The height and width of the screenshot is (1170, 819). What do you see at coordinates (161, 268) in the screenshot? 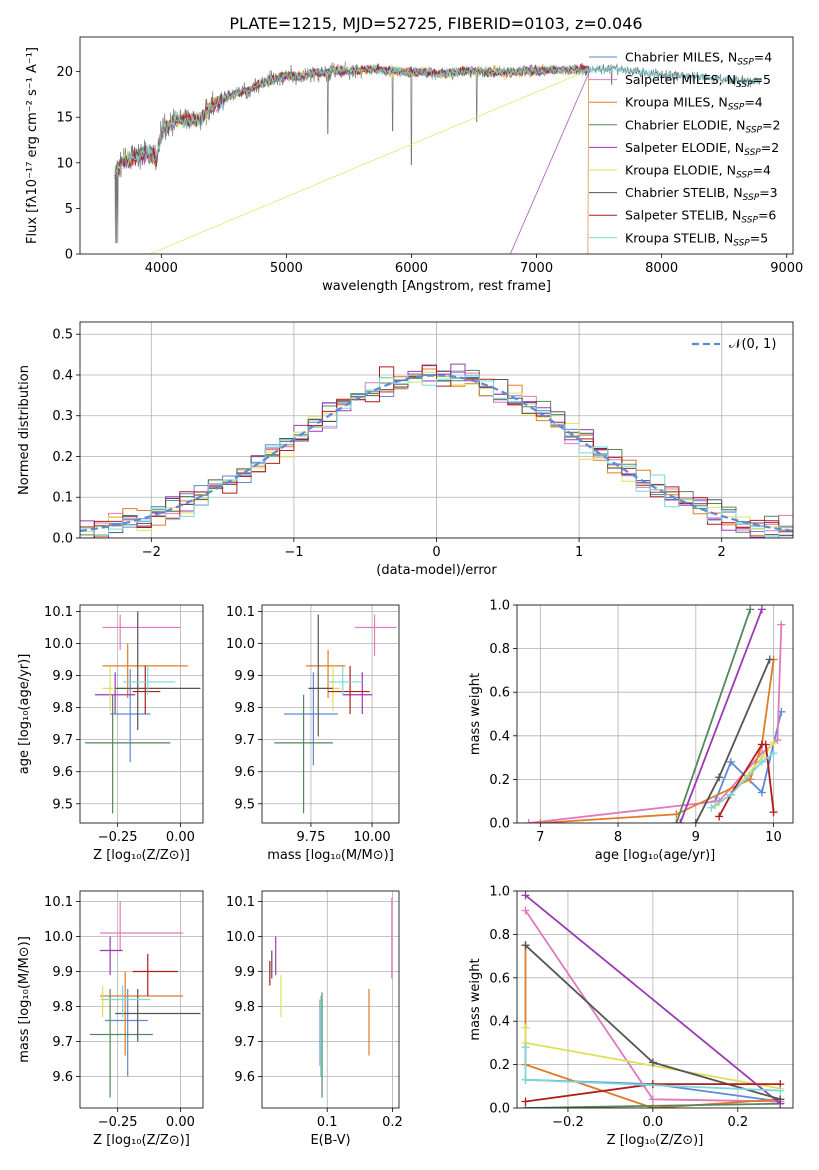
I see `x-tick-label: 4000` at bounding box center [161, 268].